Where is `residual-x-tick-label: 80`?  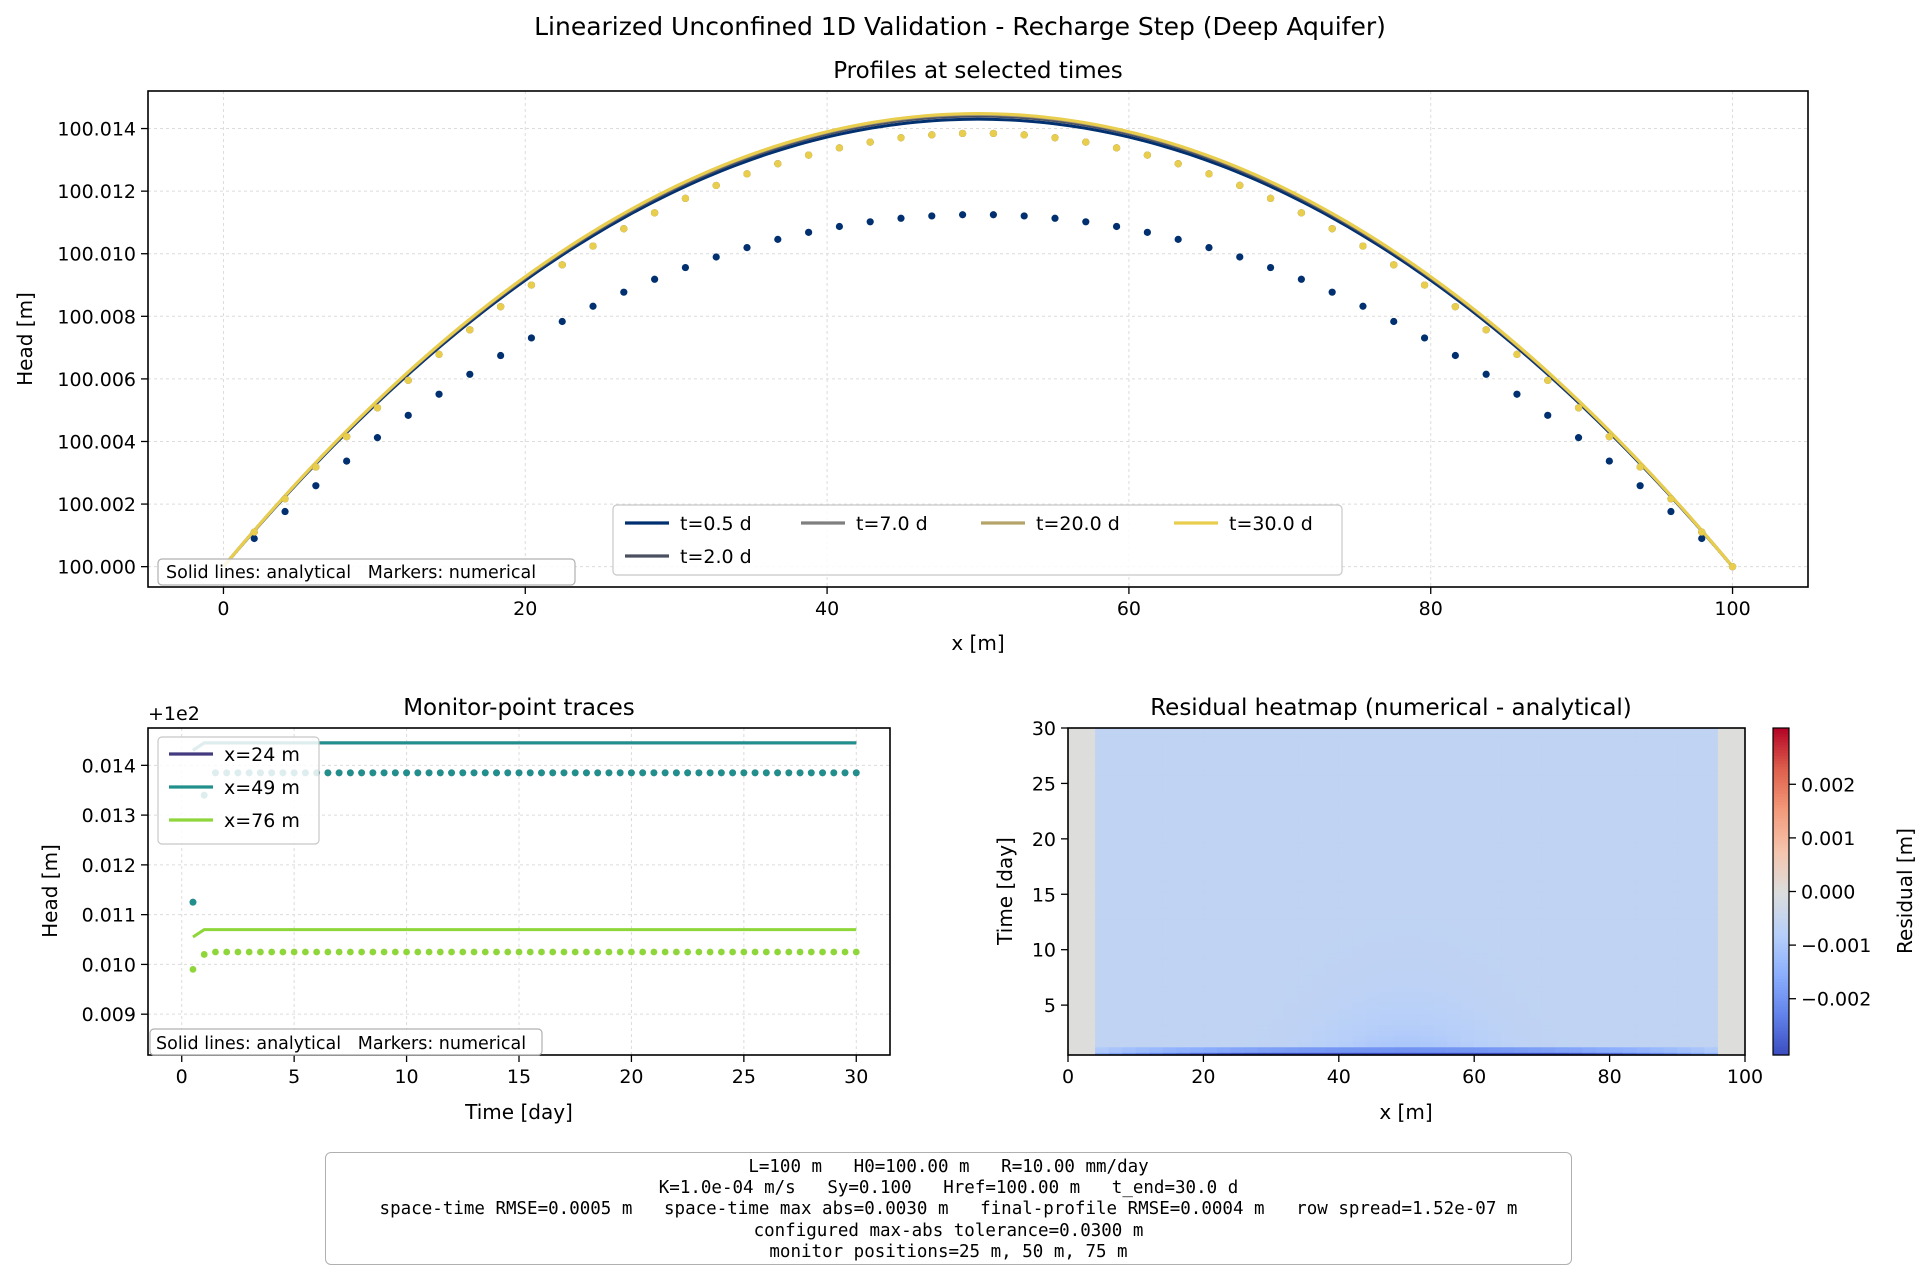 residual-x-tick-label: 80 is located at coordinates (1610, 1077).